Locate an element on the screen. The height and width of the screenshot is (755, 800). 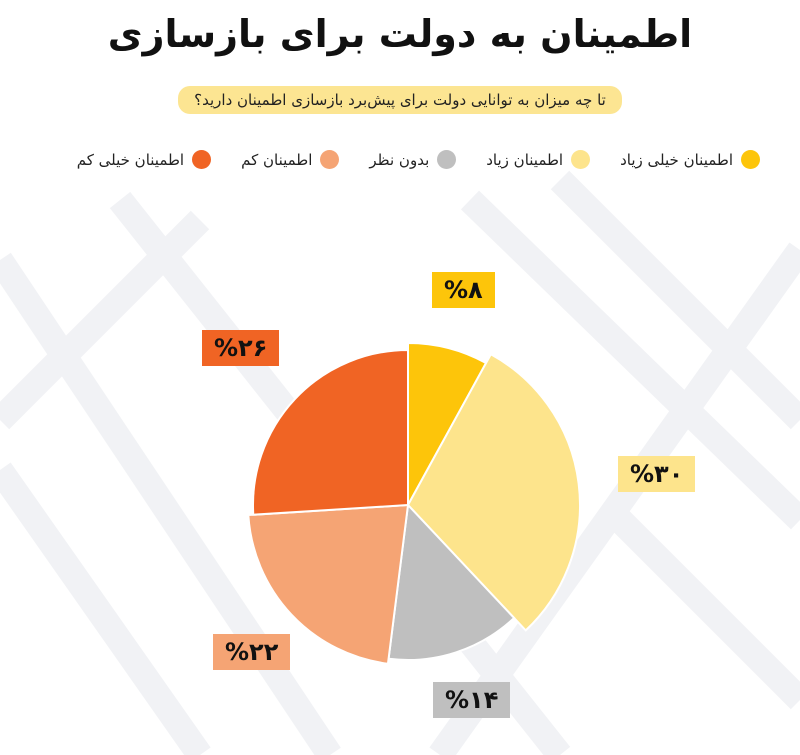
chart-title: اطمینان به دولت برای بازسازی is located at coordinates (400, 34).